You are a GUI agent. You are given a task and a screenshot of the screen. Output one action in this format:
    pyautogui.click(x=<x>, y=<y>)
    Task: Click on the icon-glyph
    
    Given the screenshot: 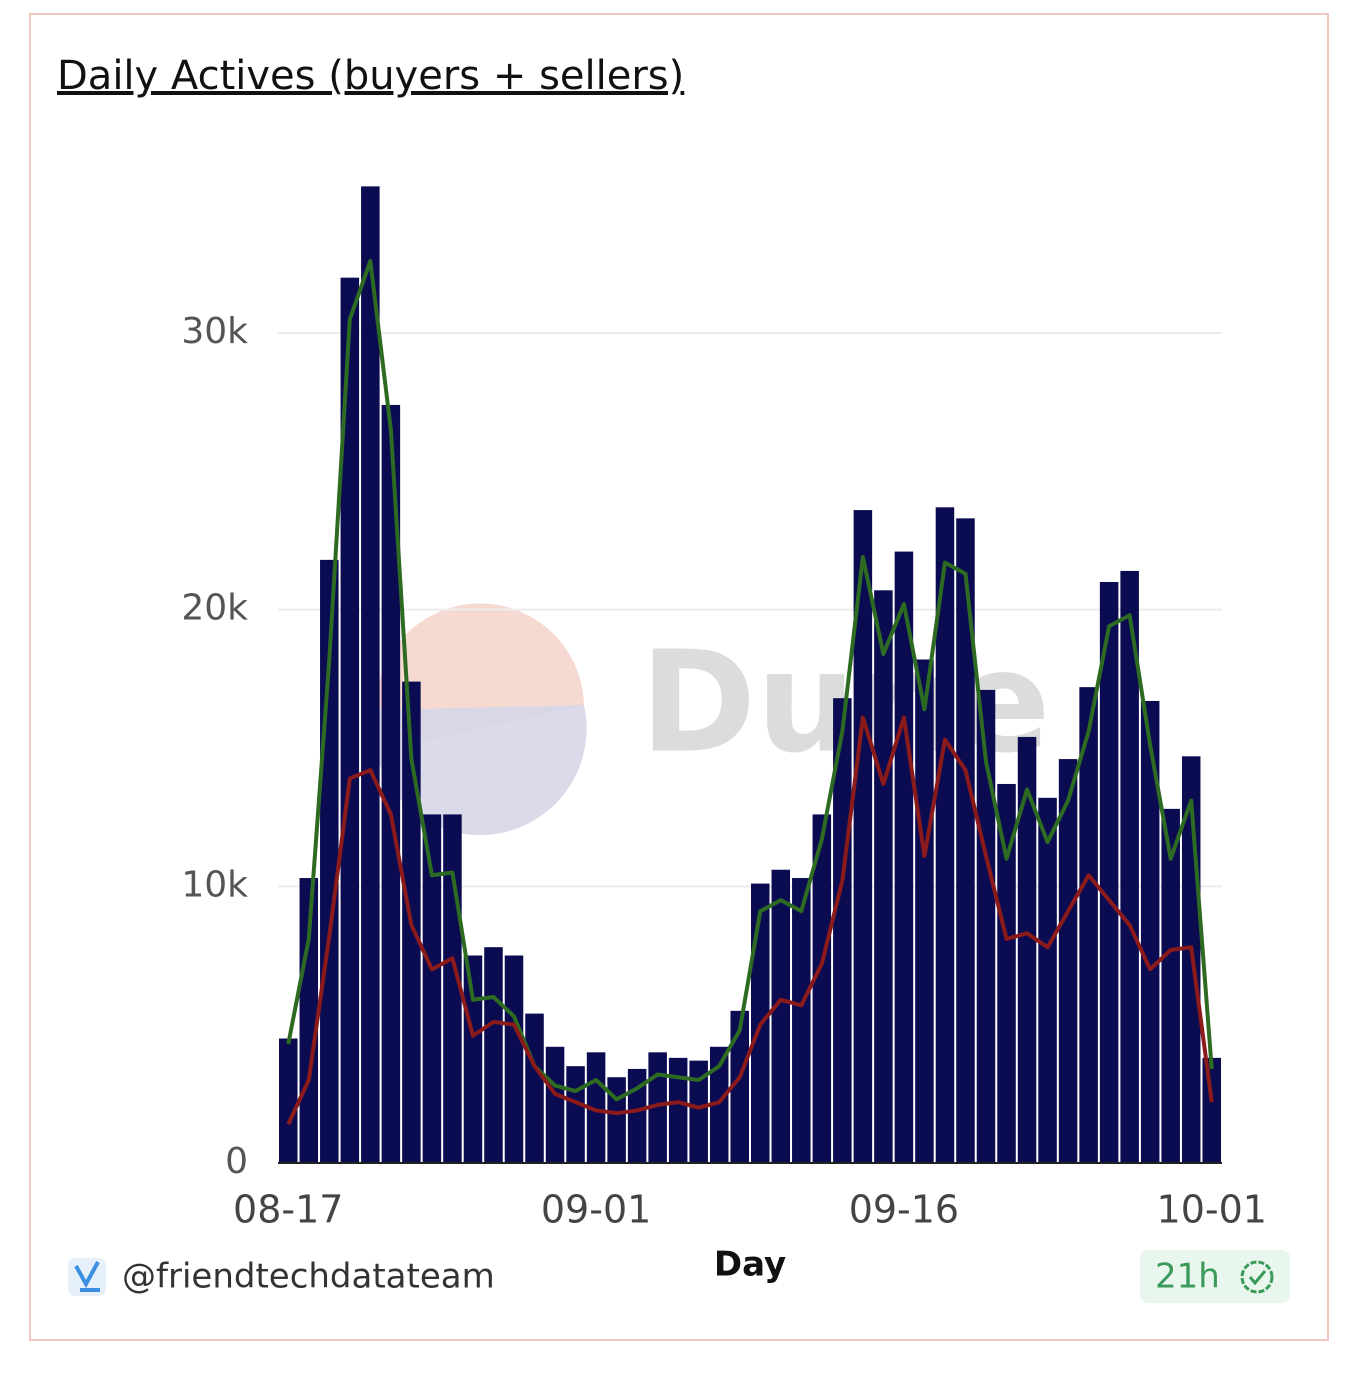 What is the action you would take?
    pyautogui.click(x=87, y=1276)
    